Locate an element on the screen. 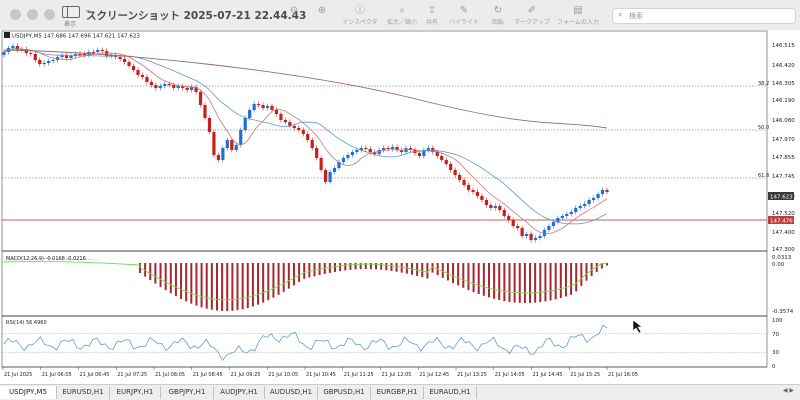  form-fill-button: ▤ フォームの入力 is located at coordinates (578, 15).